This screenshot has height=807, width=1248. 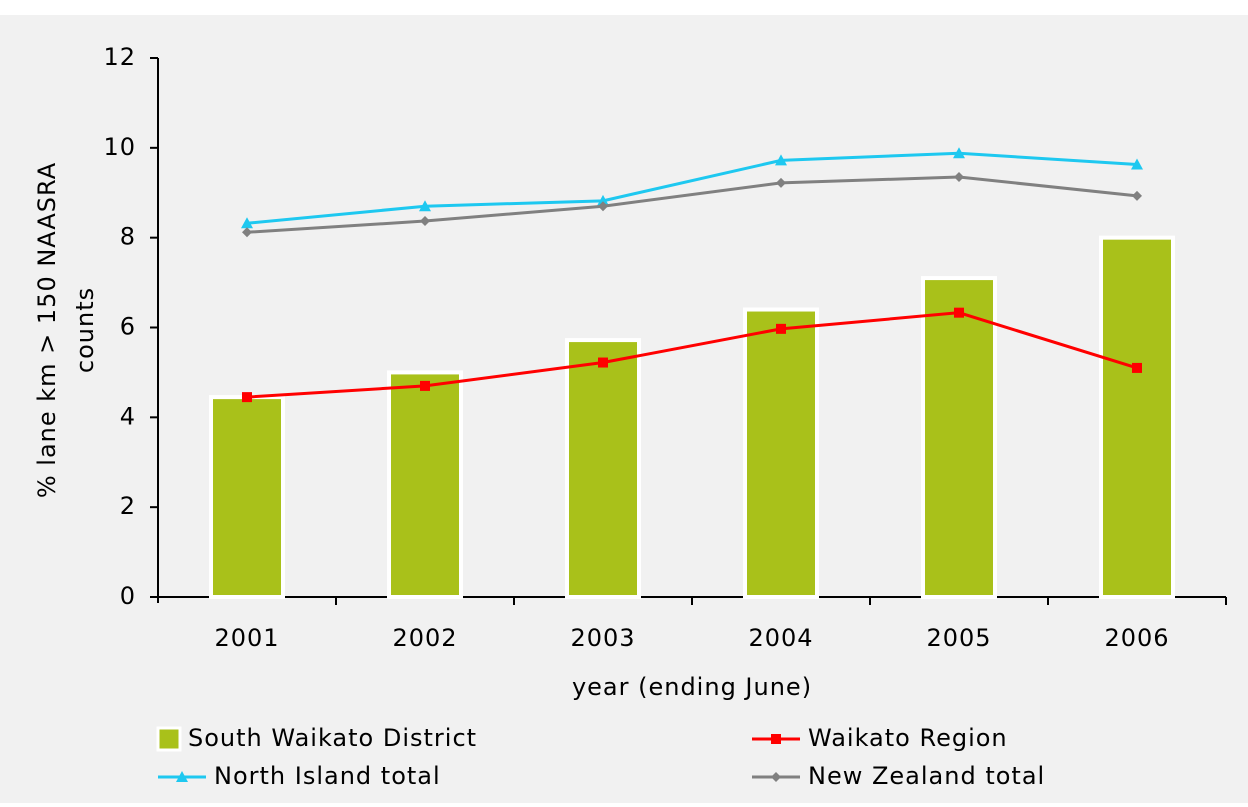 What do you see at coordinates (246, 638) in the screenshot?
I see `x-tick-label: 2001` at bounding box center [246, 638].